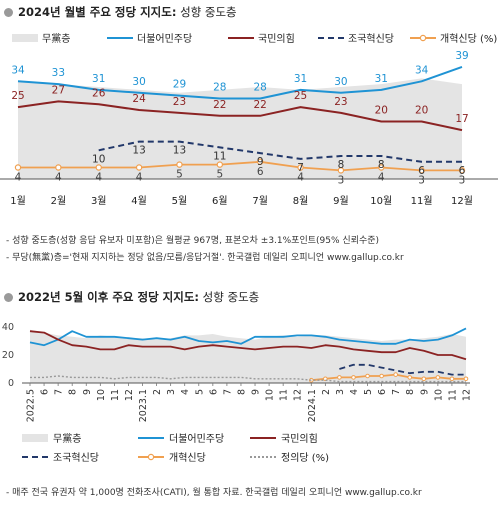 Image resolution: width=498 pixels, height=505 pixels. What do you see at coordinates (73, 392) in the screenshot?
I see `x-tick-label: 8` at bounding box center [73, 392].